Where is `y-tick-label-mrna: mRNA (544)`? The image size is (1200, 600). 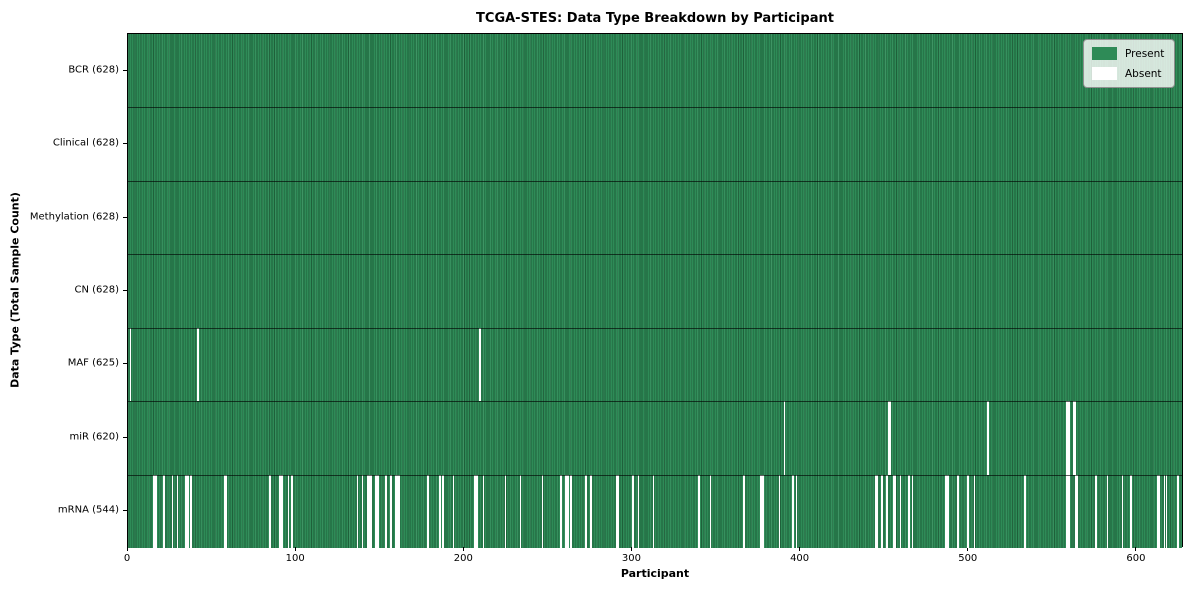
y-tick-label-mrna: mRNA (544) is located at coordinates (88, 510).